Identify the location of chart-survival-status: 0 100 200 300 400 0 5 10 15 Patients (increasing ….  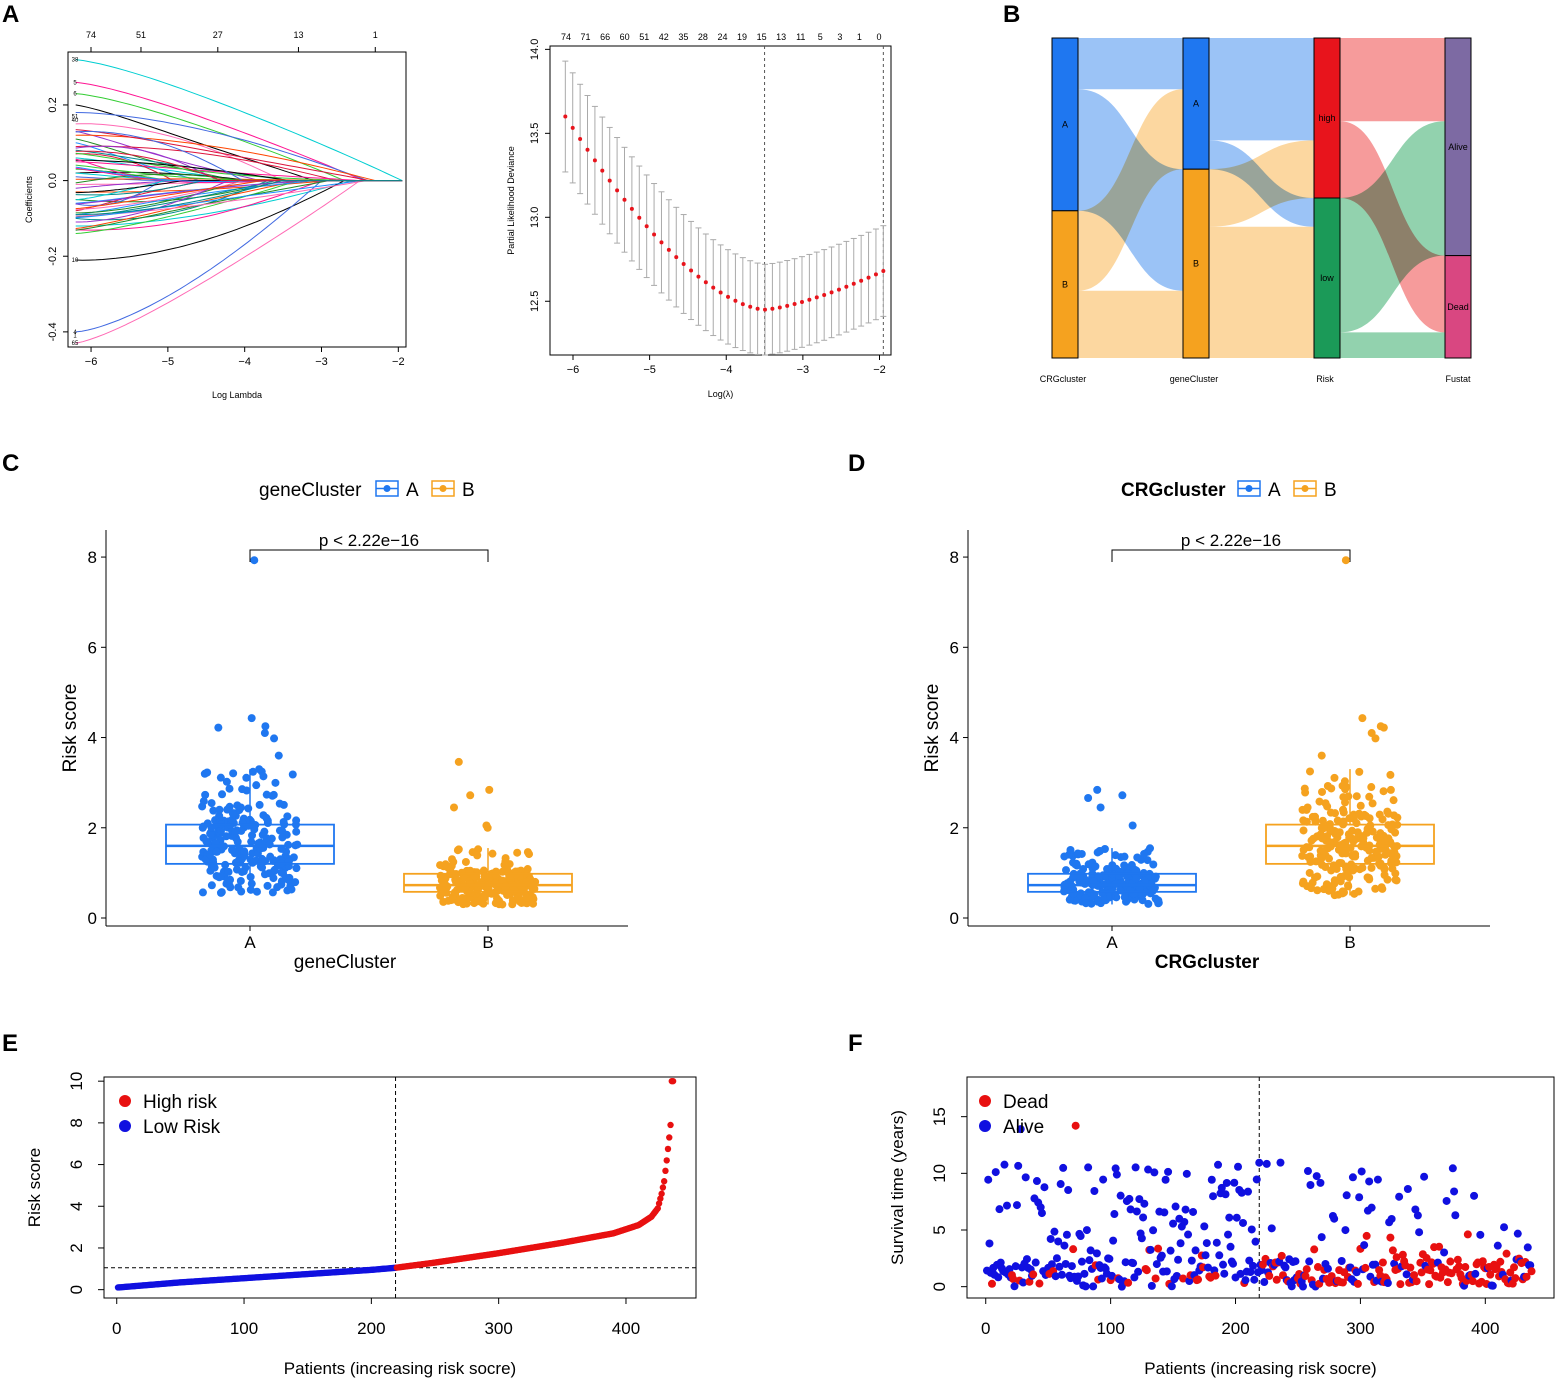
(1221, 1227).